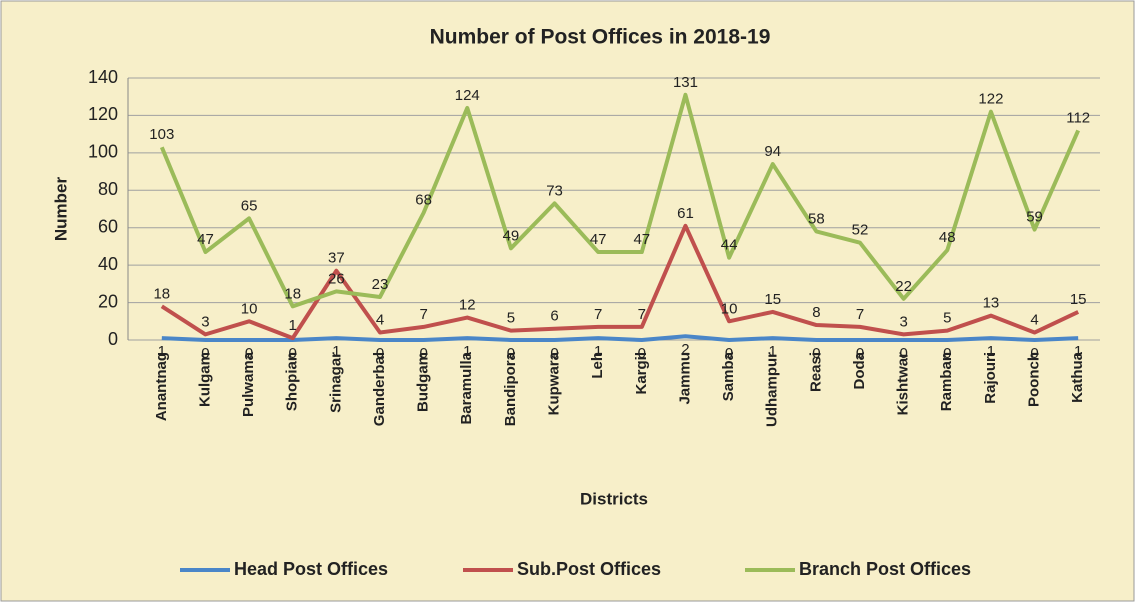  I want to click on y-tick-label: 100, so click(103, 152).